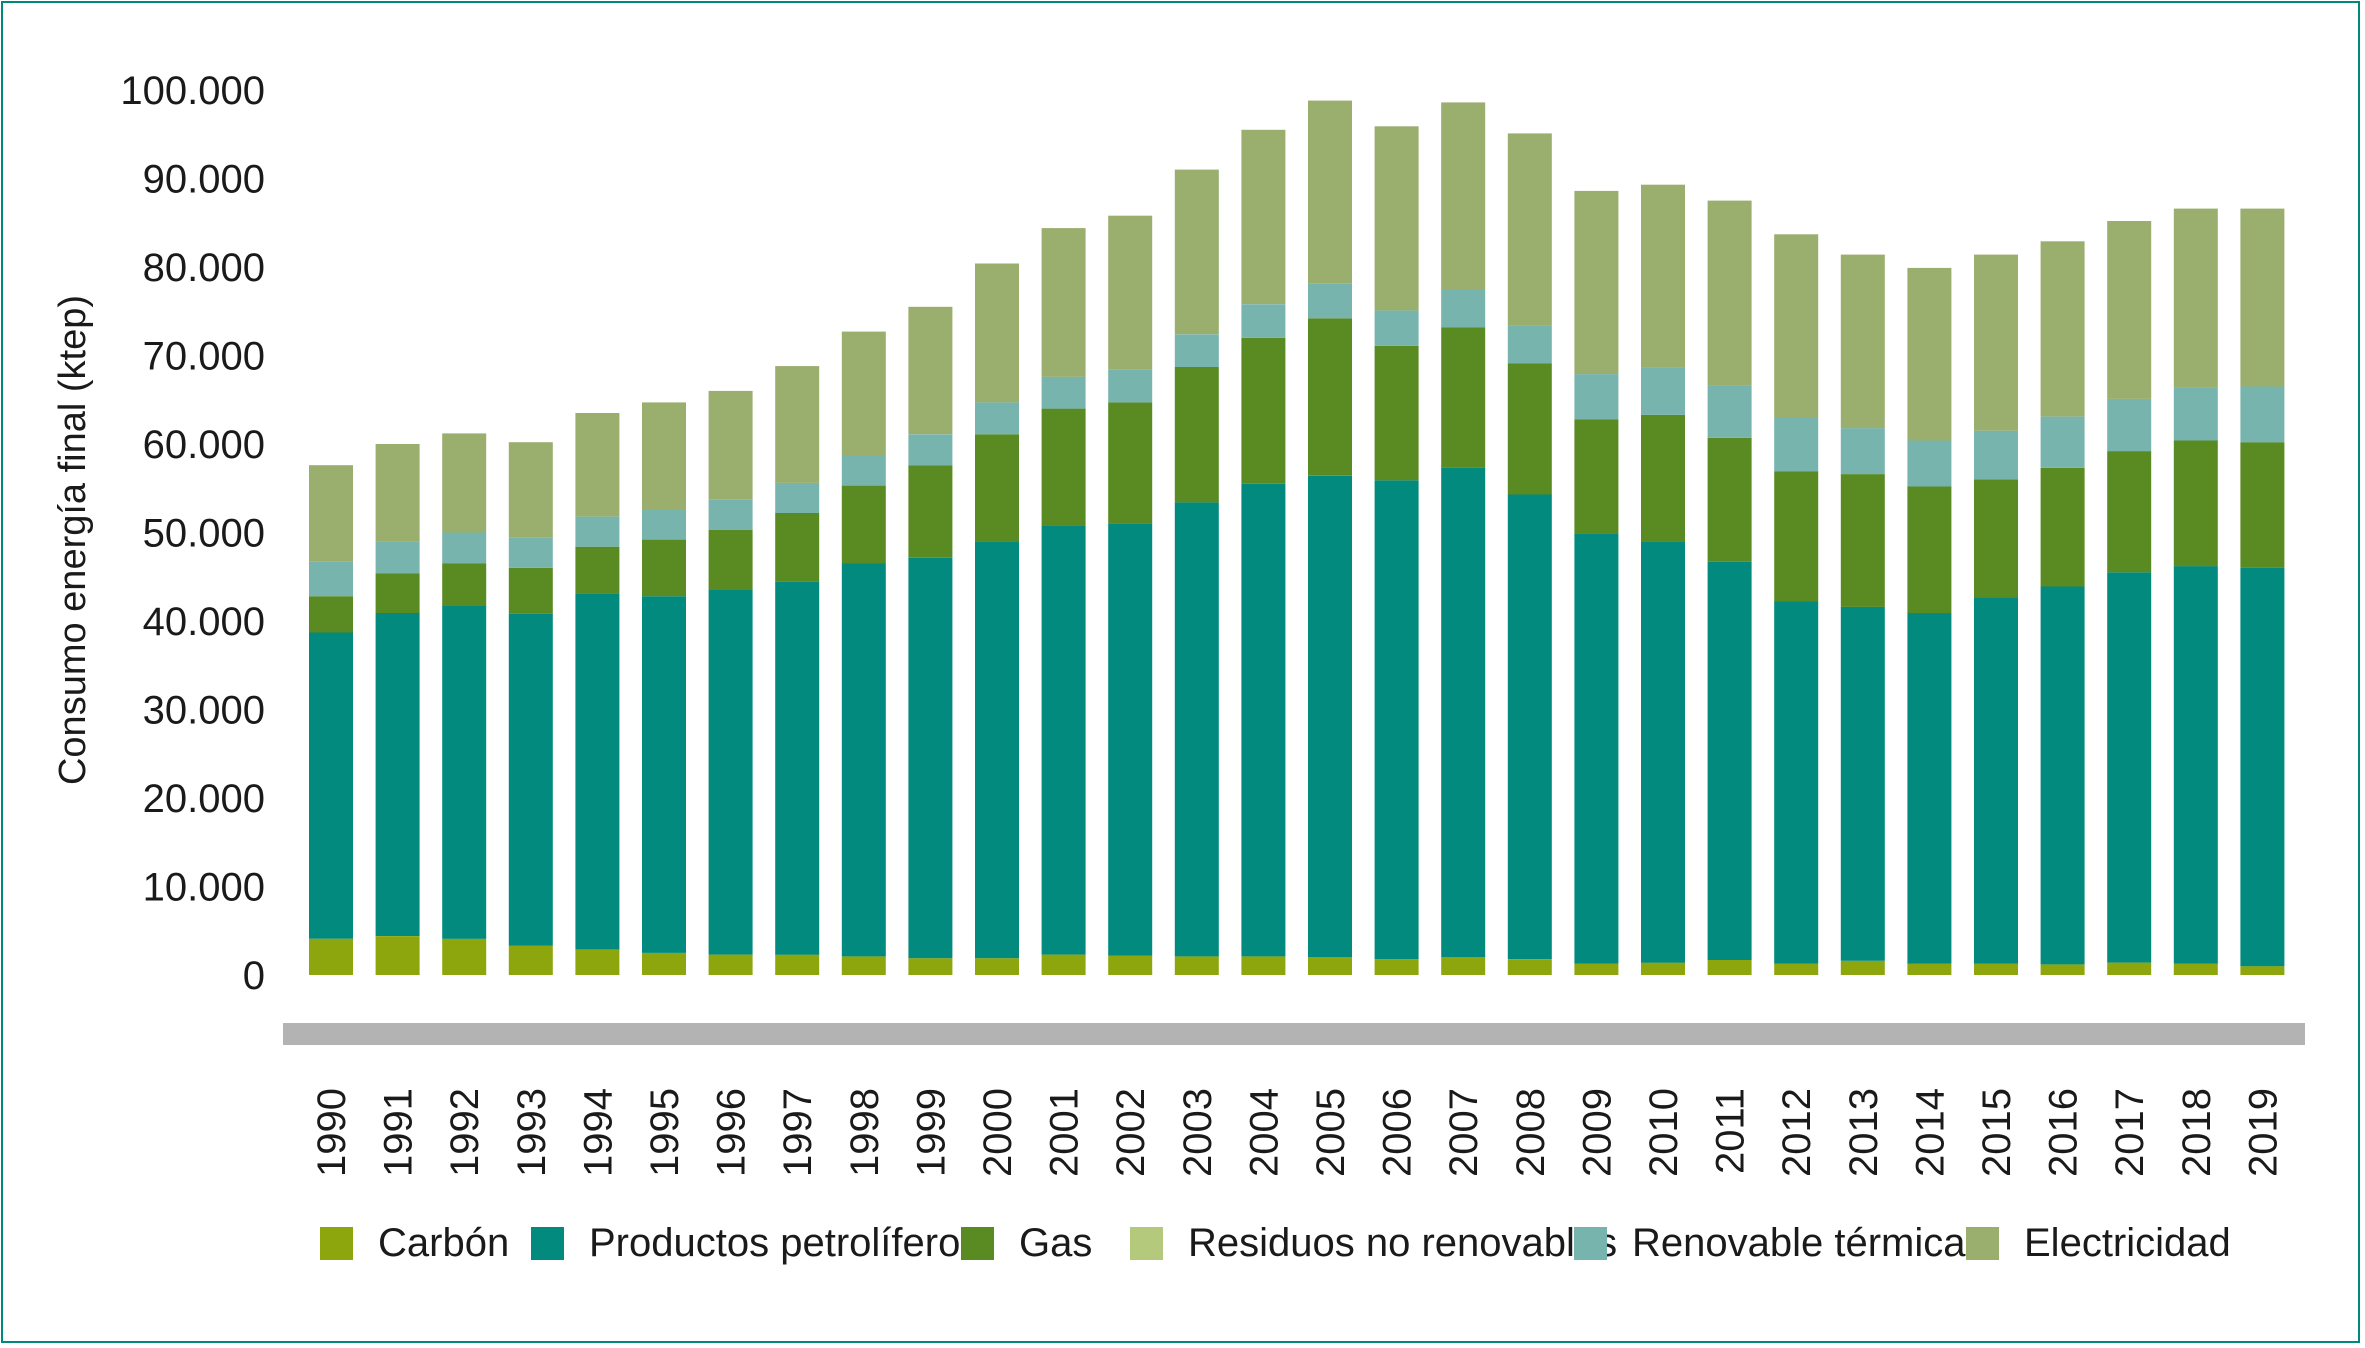 The width and height of the screenshot is (2365, 1348). What do you see at coordinates (1065, 1132) in the screenshot?
I see `x-tick-label: 2001` at bounding box center [1065, 1132].